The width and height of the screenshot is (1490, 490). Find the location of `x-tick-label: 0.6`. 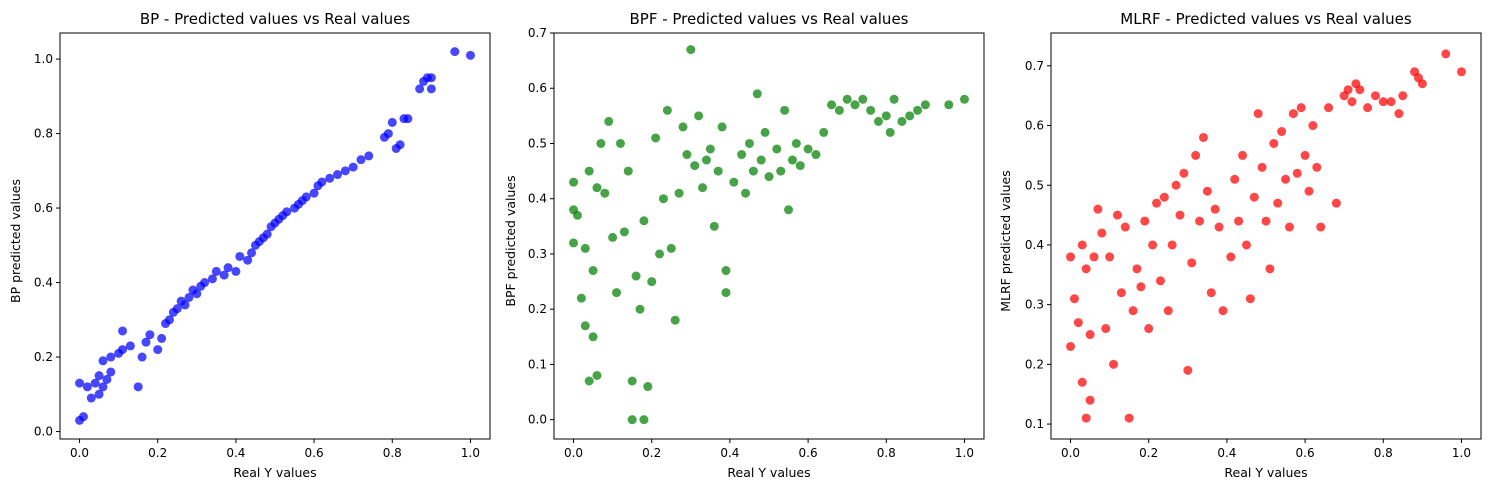

x-tick-label: 0.6 is located at coordinates (314, 453).